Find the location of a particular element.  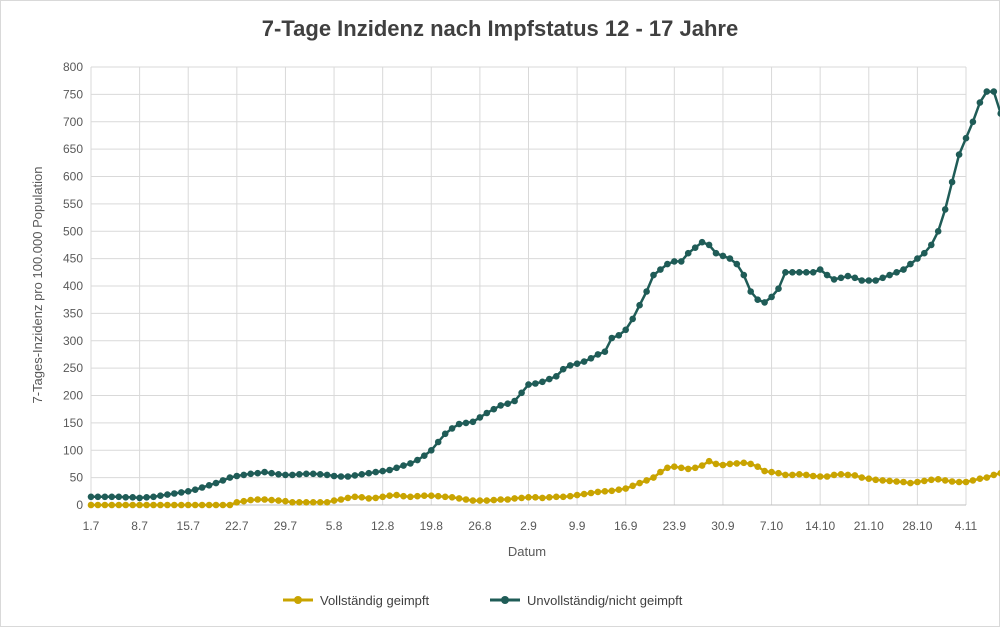

y-tick-label: 100 is located at coordinates (73, 450).